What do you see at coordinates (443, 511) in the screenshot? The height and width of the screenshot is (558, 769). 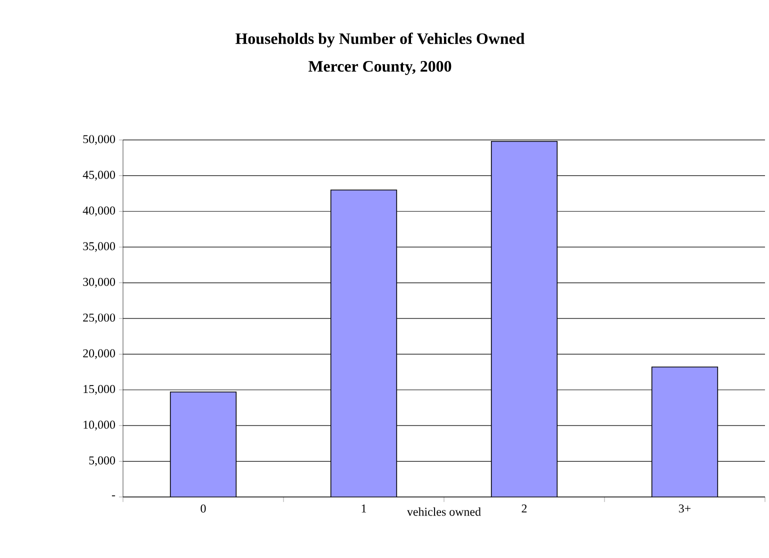 I see `x-axis-title: vehicles owned` at bounding box center [443, 511].